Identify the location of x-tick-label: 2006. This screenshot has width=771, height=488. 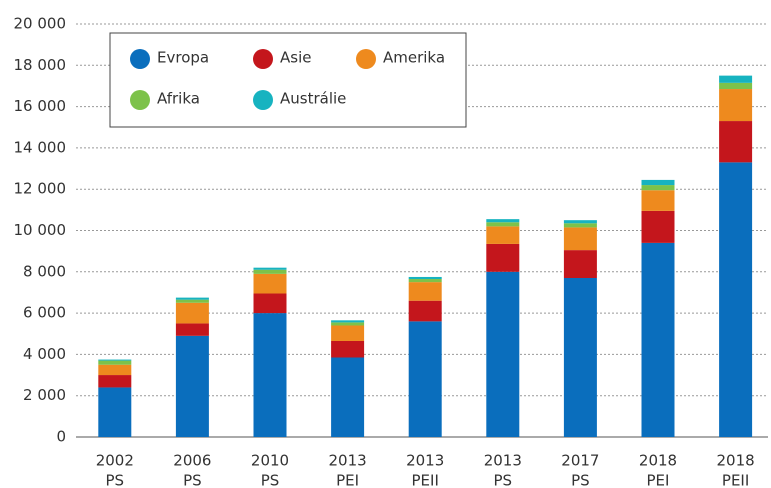
(192, 461).